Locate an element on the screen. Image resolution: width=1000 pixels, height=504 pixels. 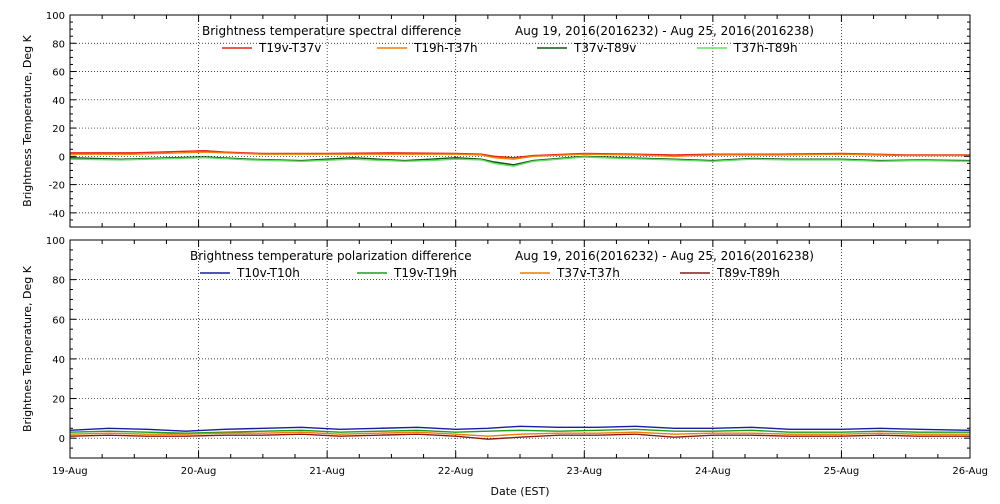
x-tick-label: 26-Aug is located at coordinates (970, 471).